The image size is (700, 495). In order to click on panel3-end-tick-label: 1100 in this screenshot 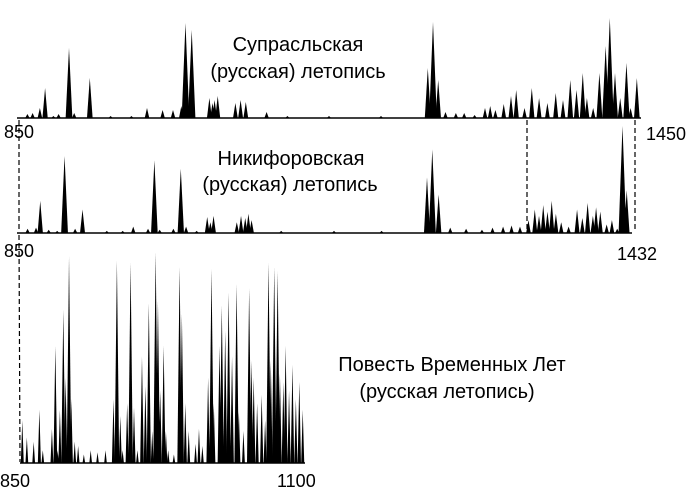, I will do `click(296, 481)`.